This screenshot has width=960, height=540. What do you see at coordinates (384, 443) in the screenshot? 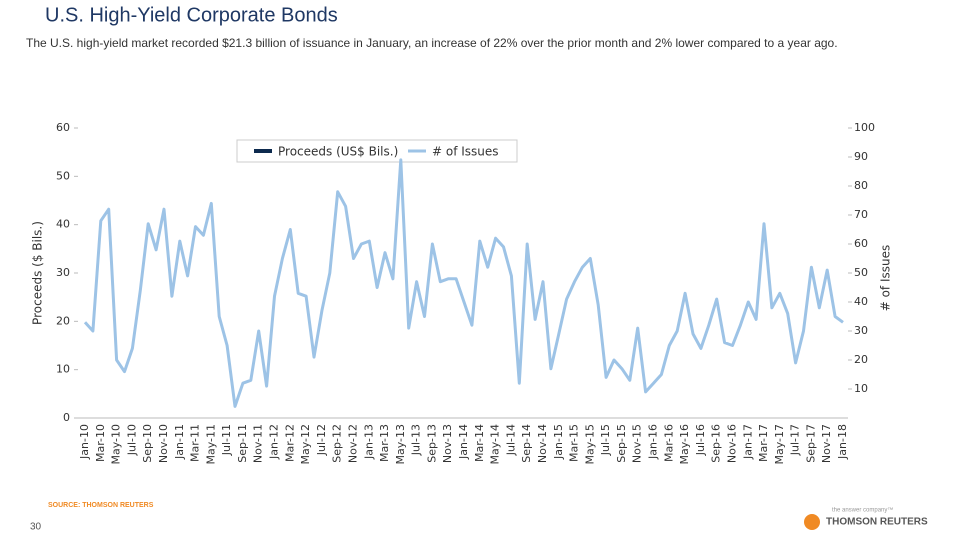
I see `x-tick-label: Mar-13` at bounding box center [384, 443].